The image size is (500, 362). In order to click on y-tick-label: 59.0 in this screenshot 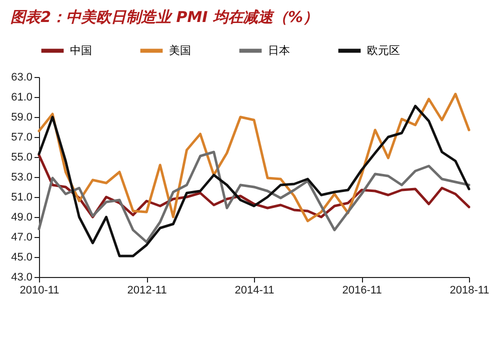, I will do `click(21, 118)`.